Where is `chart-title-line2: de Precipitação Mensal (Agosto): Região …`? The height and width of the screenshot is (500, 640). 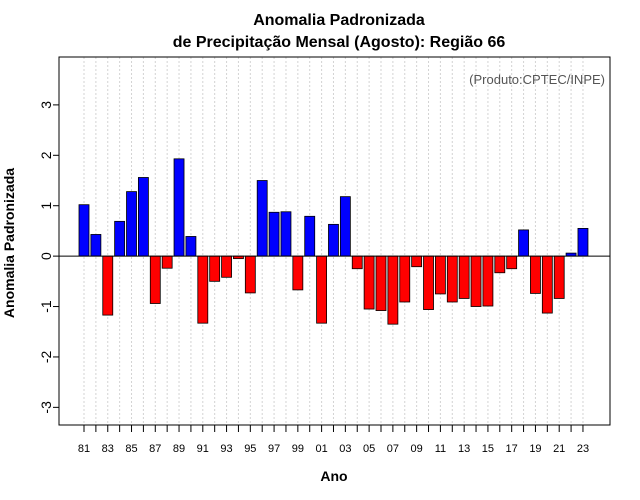 chart-title-line2: de Precipitação Mensal (Agosto): Região … is located at coordinates (339, 42).